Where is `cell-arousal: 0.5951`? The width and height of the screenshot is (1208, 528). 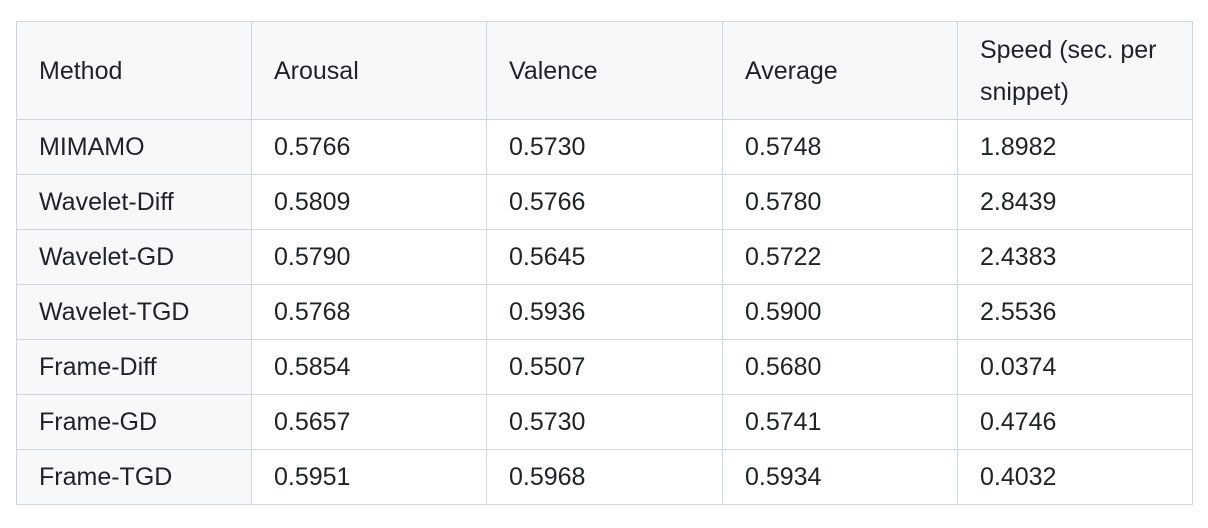 cell-arousal: 0.5951 is located at coordinates (369, 477).